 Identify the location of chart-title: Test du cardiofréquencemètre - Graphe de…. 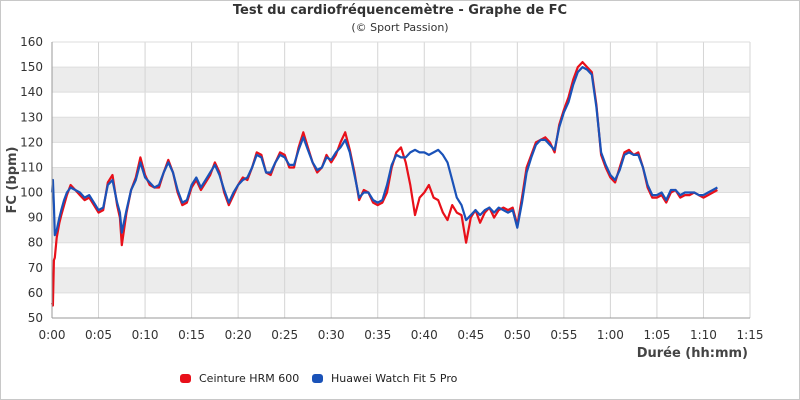
(400, 10).